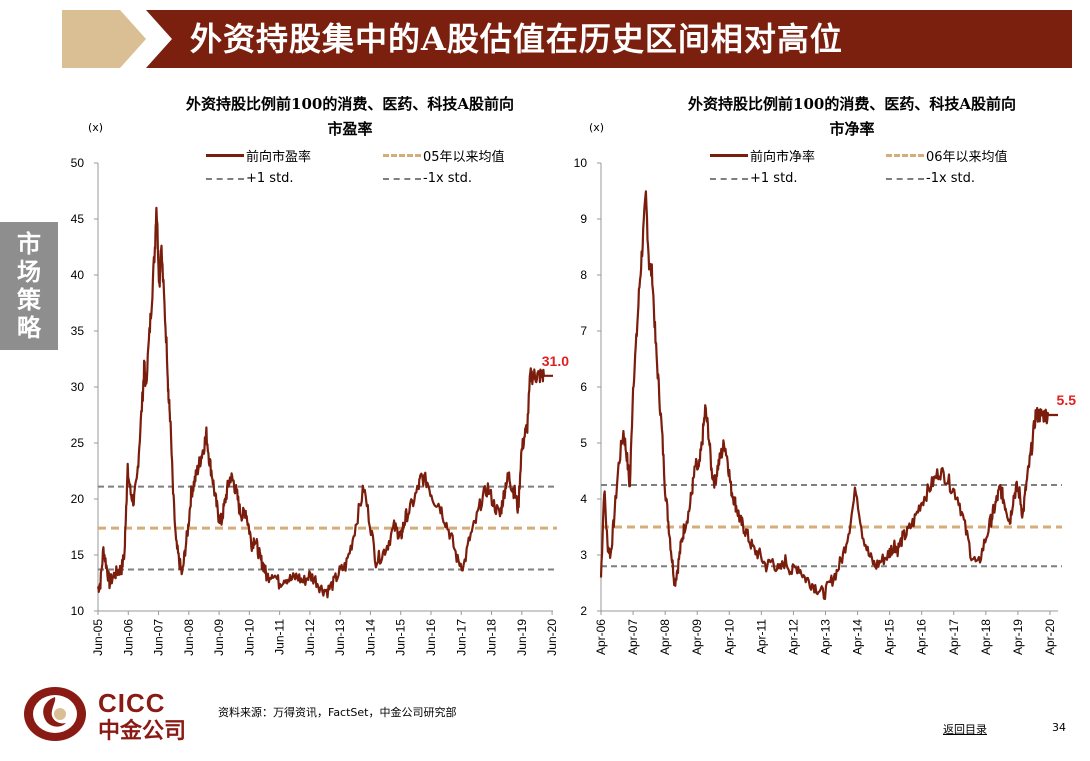 The height and width of the screenshot is (761, 1090). I want to click on header-bar, so click(567, 39).